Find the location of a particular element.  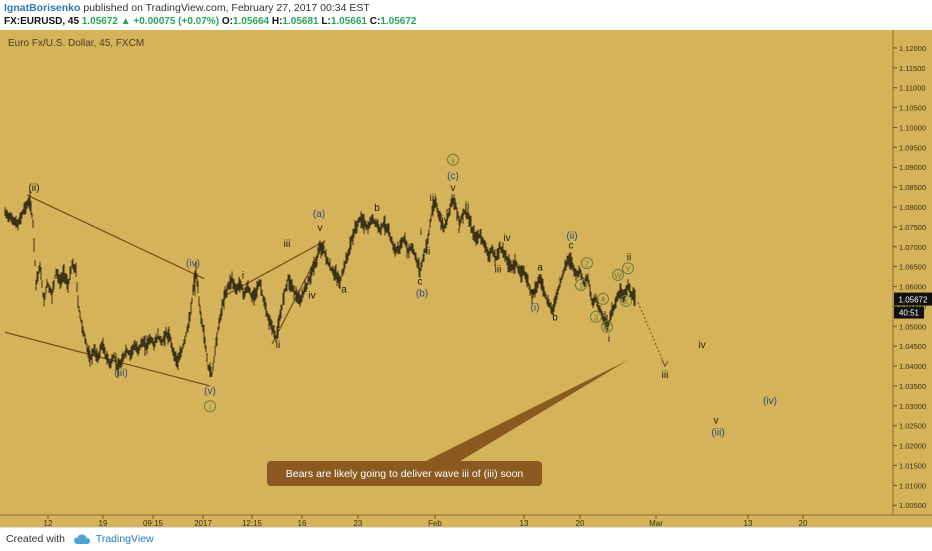

created-with: Created with TradingView is located at coordinates (80, 539).